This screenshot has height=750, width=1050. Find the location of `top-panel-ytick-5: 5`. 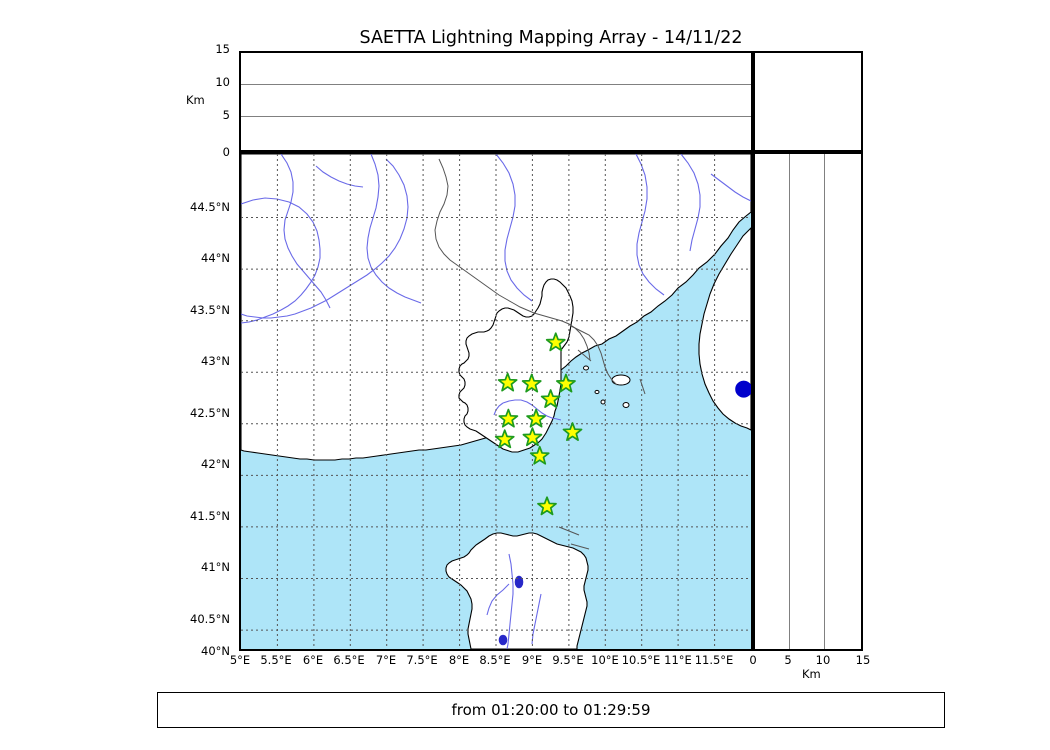

top-panel-ytick-5: 5 is located at coordinates (226, 115).